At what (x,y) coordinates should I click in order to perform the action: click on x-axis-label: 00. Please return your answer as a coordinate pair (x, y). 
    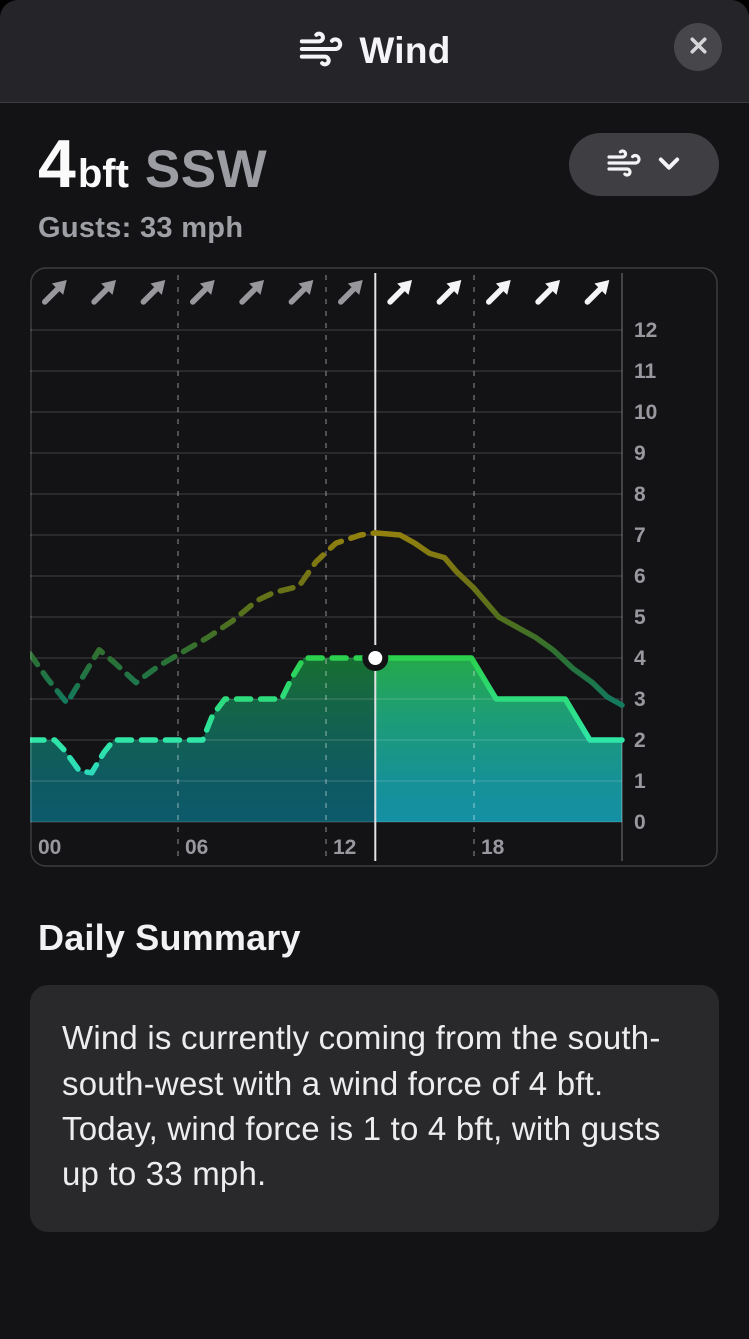
    Looking at the image, I should click on (49, 847).